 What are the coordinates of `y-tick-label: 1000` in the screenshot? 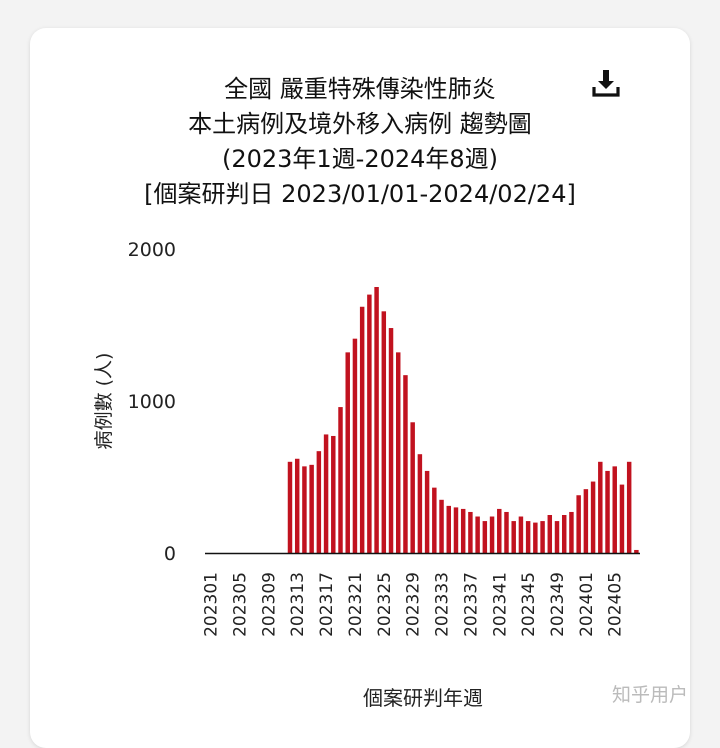 It's located at (152, 402).